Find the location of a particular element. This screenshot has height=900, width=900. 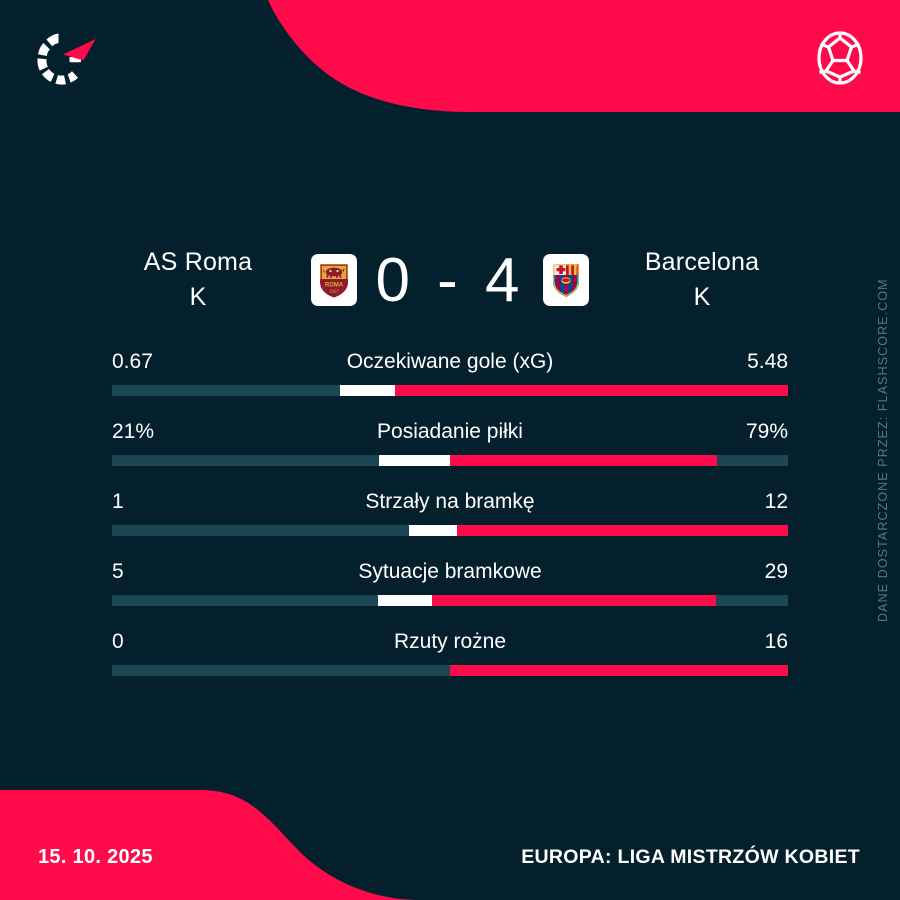

stat-home-value: 1 is located at coordinates (118, 501).